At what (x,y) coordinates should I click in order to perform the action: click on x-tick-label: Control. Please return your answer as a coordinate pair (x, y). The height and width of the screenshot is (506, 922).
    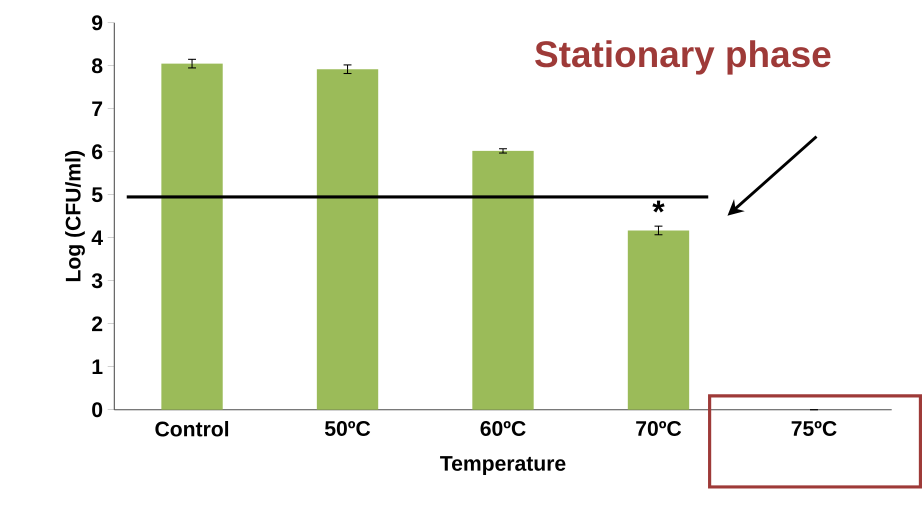
    Looking at the image, I should click on (191, 429).